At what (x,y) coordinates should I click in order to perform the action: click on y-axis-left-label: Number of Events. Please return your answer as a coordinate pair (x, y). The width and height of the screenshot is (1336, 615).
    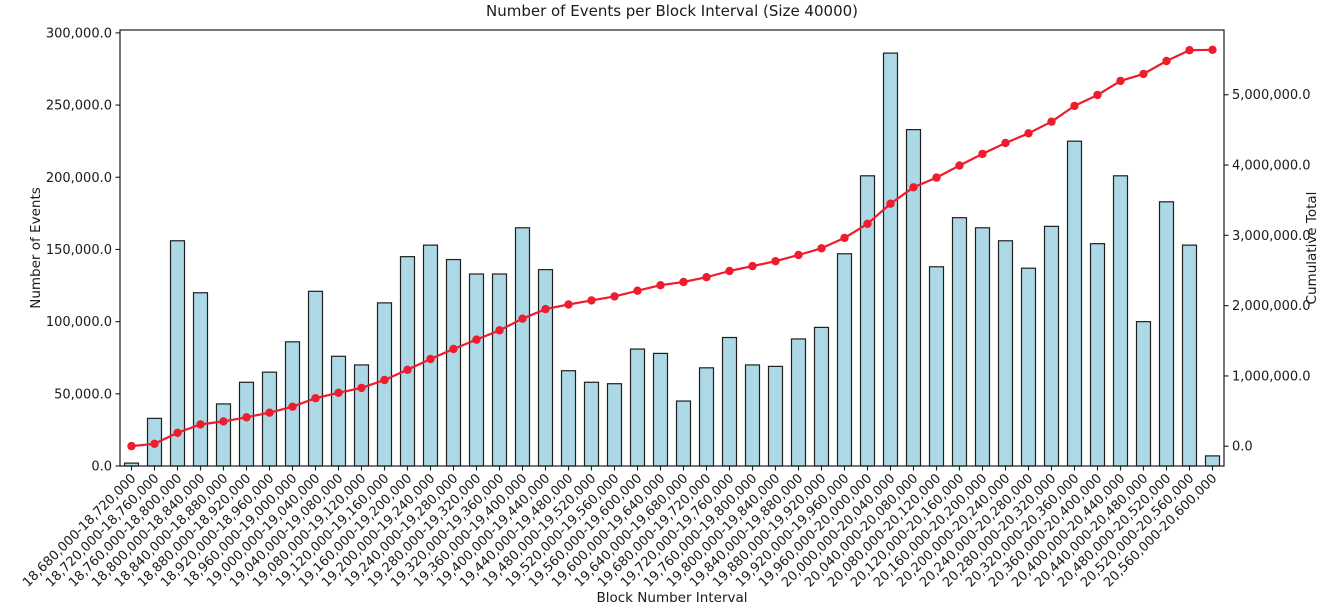
    Looking at the image, I should click on (36, 248).